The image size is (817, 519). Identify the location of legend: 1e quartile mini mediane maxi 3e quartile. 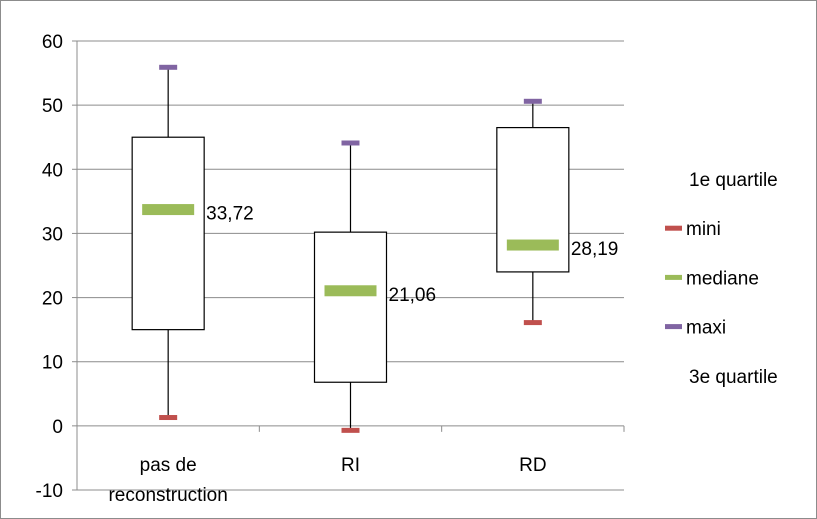
(721, 279).